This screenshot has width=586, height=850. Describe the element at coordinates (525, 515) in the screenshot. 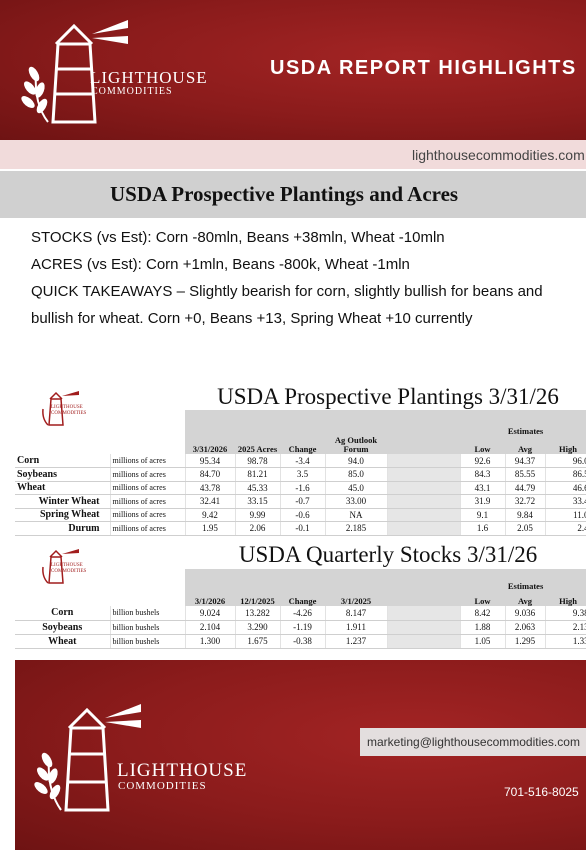

I see `cell-value: 9.84` at that location.